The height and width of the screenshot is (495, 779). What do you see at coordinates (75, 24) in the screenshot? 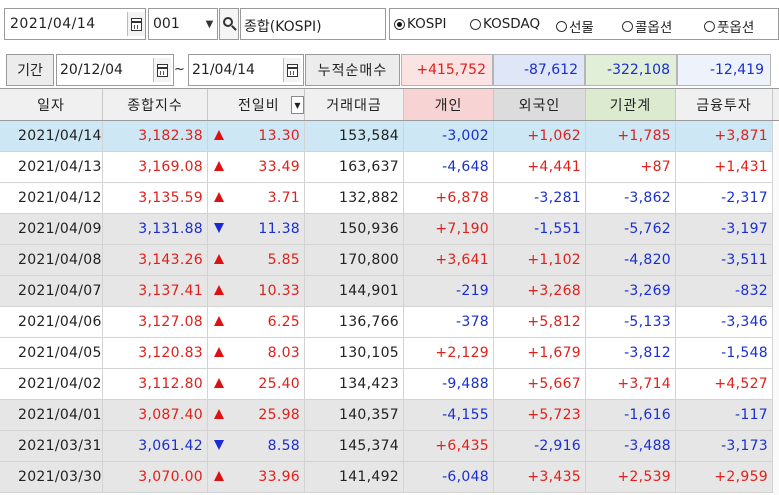
I see `date-field: 2021/04/14` at bounding box center [75, 24].